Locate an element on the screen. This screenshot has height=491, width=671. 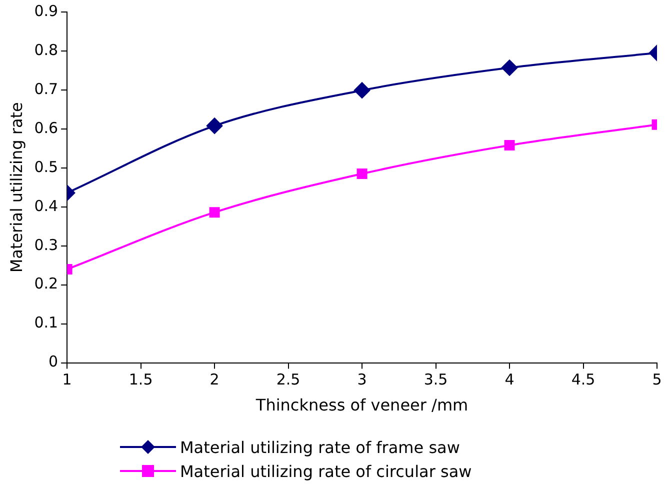
x-tick-label: 1.5 is located at coordinates (140, 379).